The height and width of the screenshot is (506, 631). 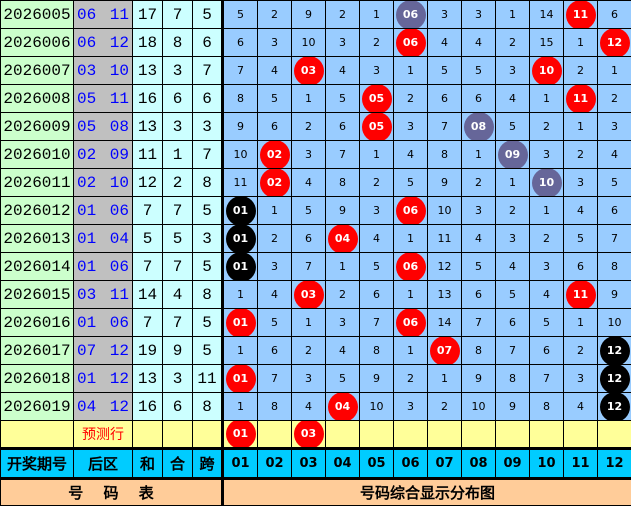 What do you see at coordinates (103, 211) in the screenshot?
I see `back-zone-numbers: 01 06` at bounding box center [103, 211].